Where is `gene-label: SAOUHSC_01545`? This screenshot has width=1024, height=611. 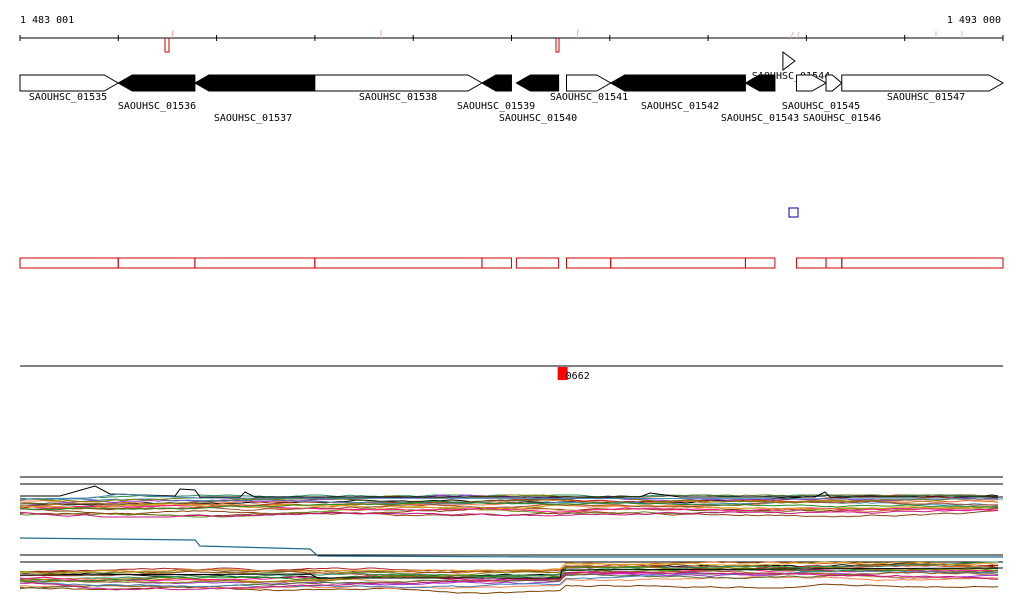
gene-label: SAOUHSC_01545 is located at coordinates (821, 106).